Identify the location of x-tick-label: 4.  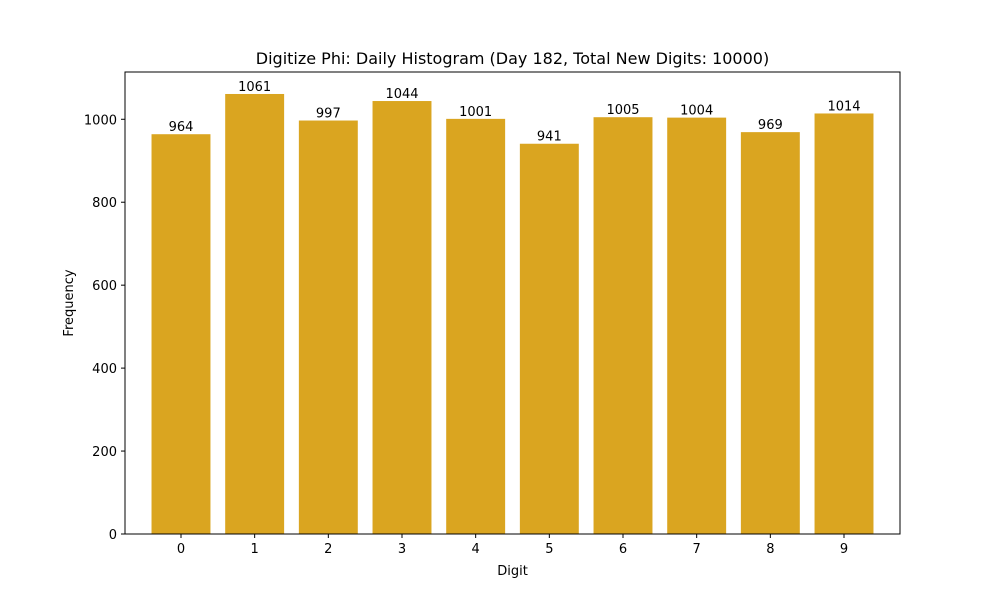
(476, 549).